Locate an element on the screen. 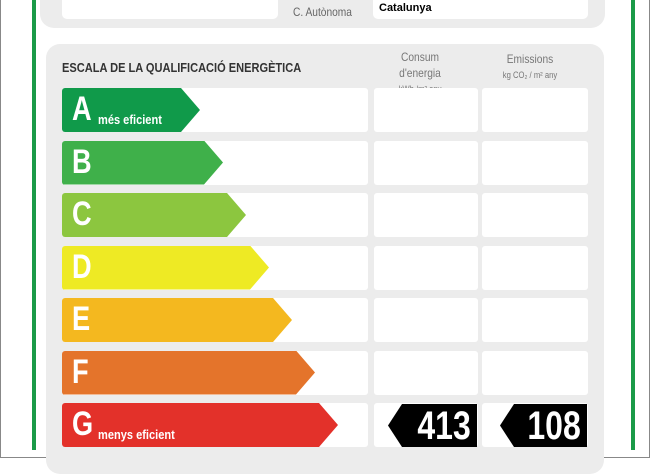  green-border-right is located at coordinates (633, 225).